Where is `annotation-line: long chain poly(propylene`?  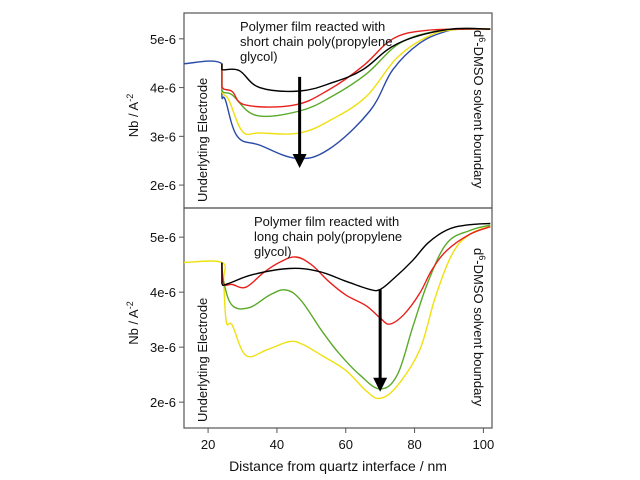
annotation-line: long chain poly(propylene is located at coordinates (328, 236).